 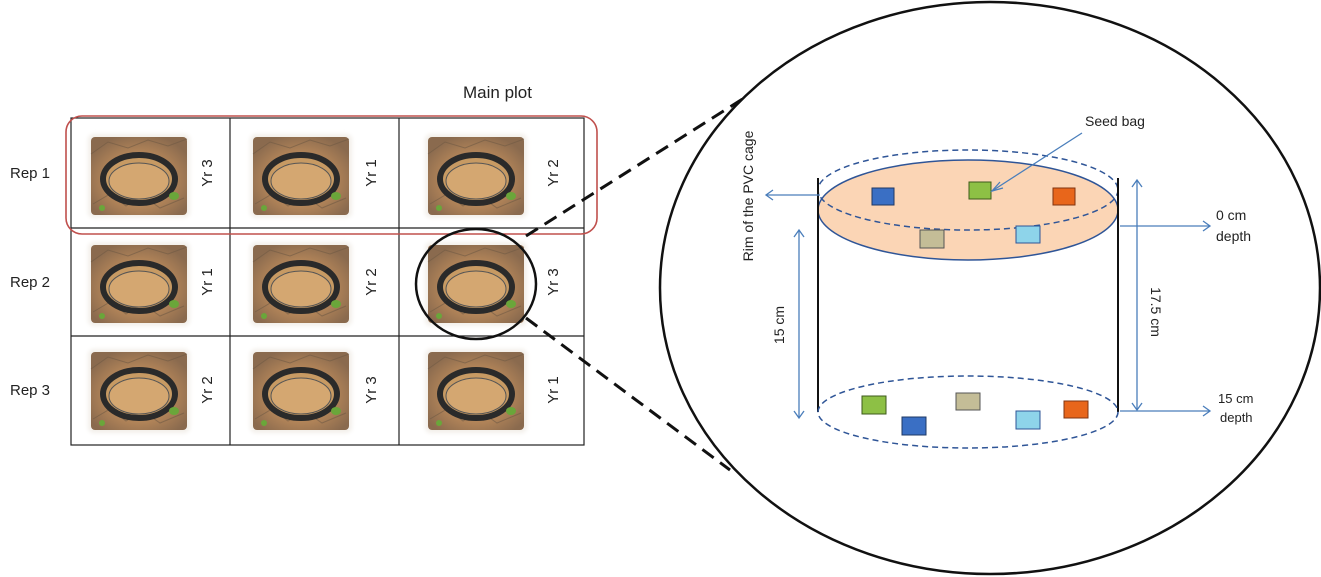 What do you see at coordinates (497, 92) in the screenshot?
I see `main-plot-label: Main plot` at bounding box center [497, 92].